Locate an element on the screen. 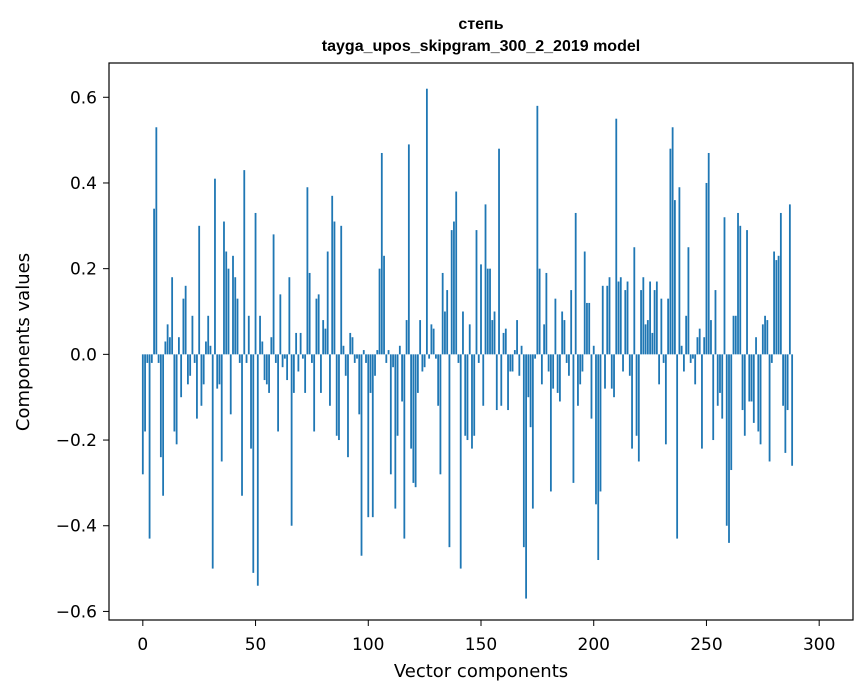  x-tick-label: 250 is located at coordinates (706, 645).